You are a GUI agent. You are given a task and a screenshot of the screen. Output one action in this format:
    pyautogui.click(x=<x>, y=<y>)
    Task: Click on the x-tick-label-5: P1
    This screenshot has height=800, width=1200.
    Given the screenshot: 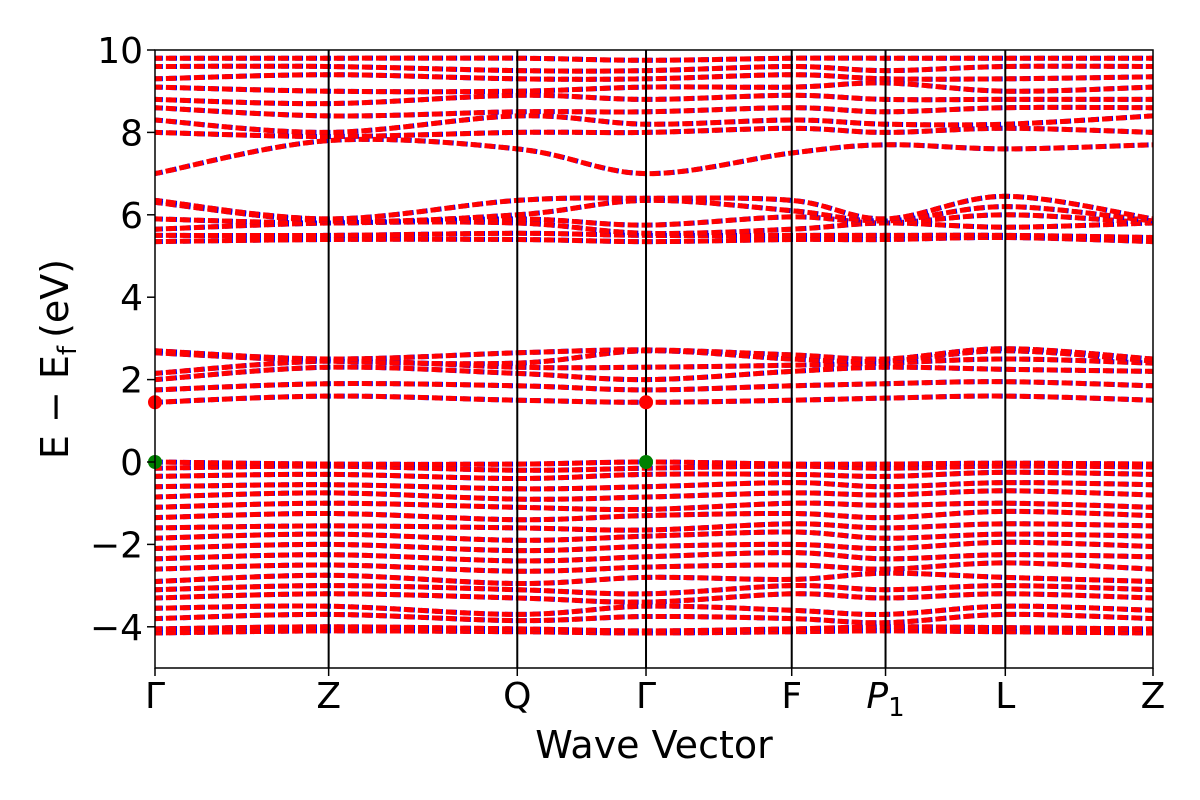 What is the action you would take?
    pyautogui.click(x=885, y=699)
    